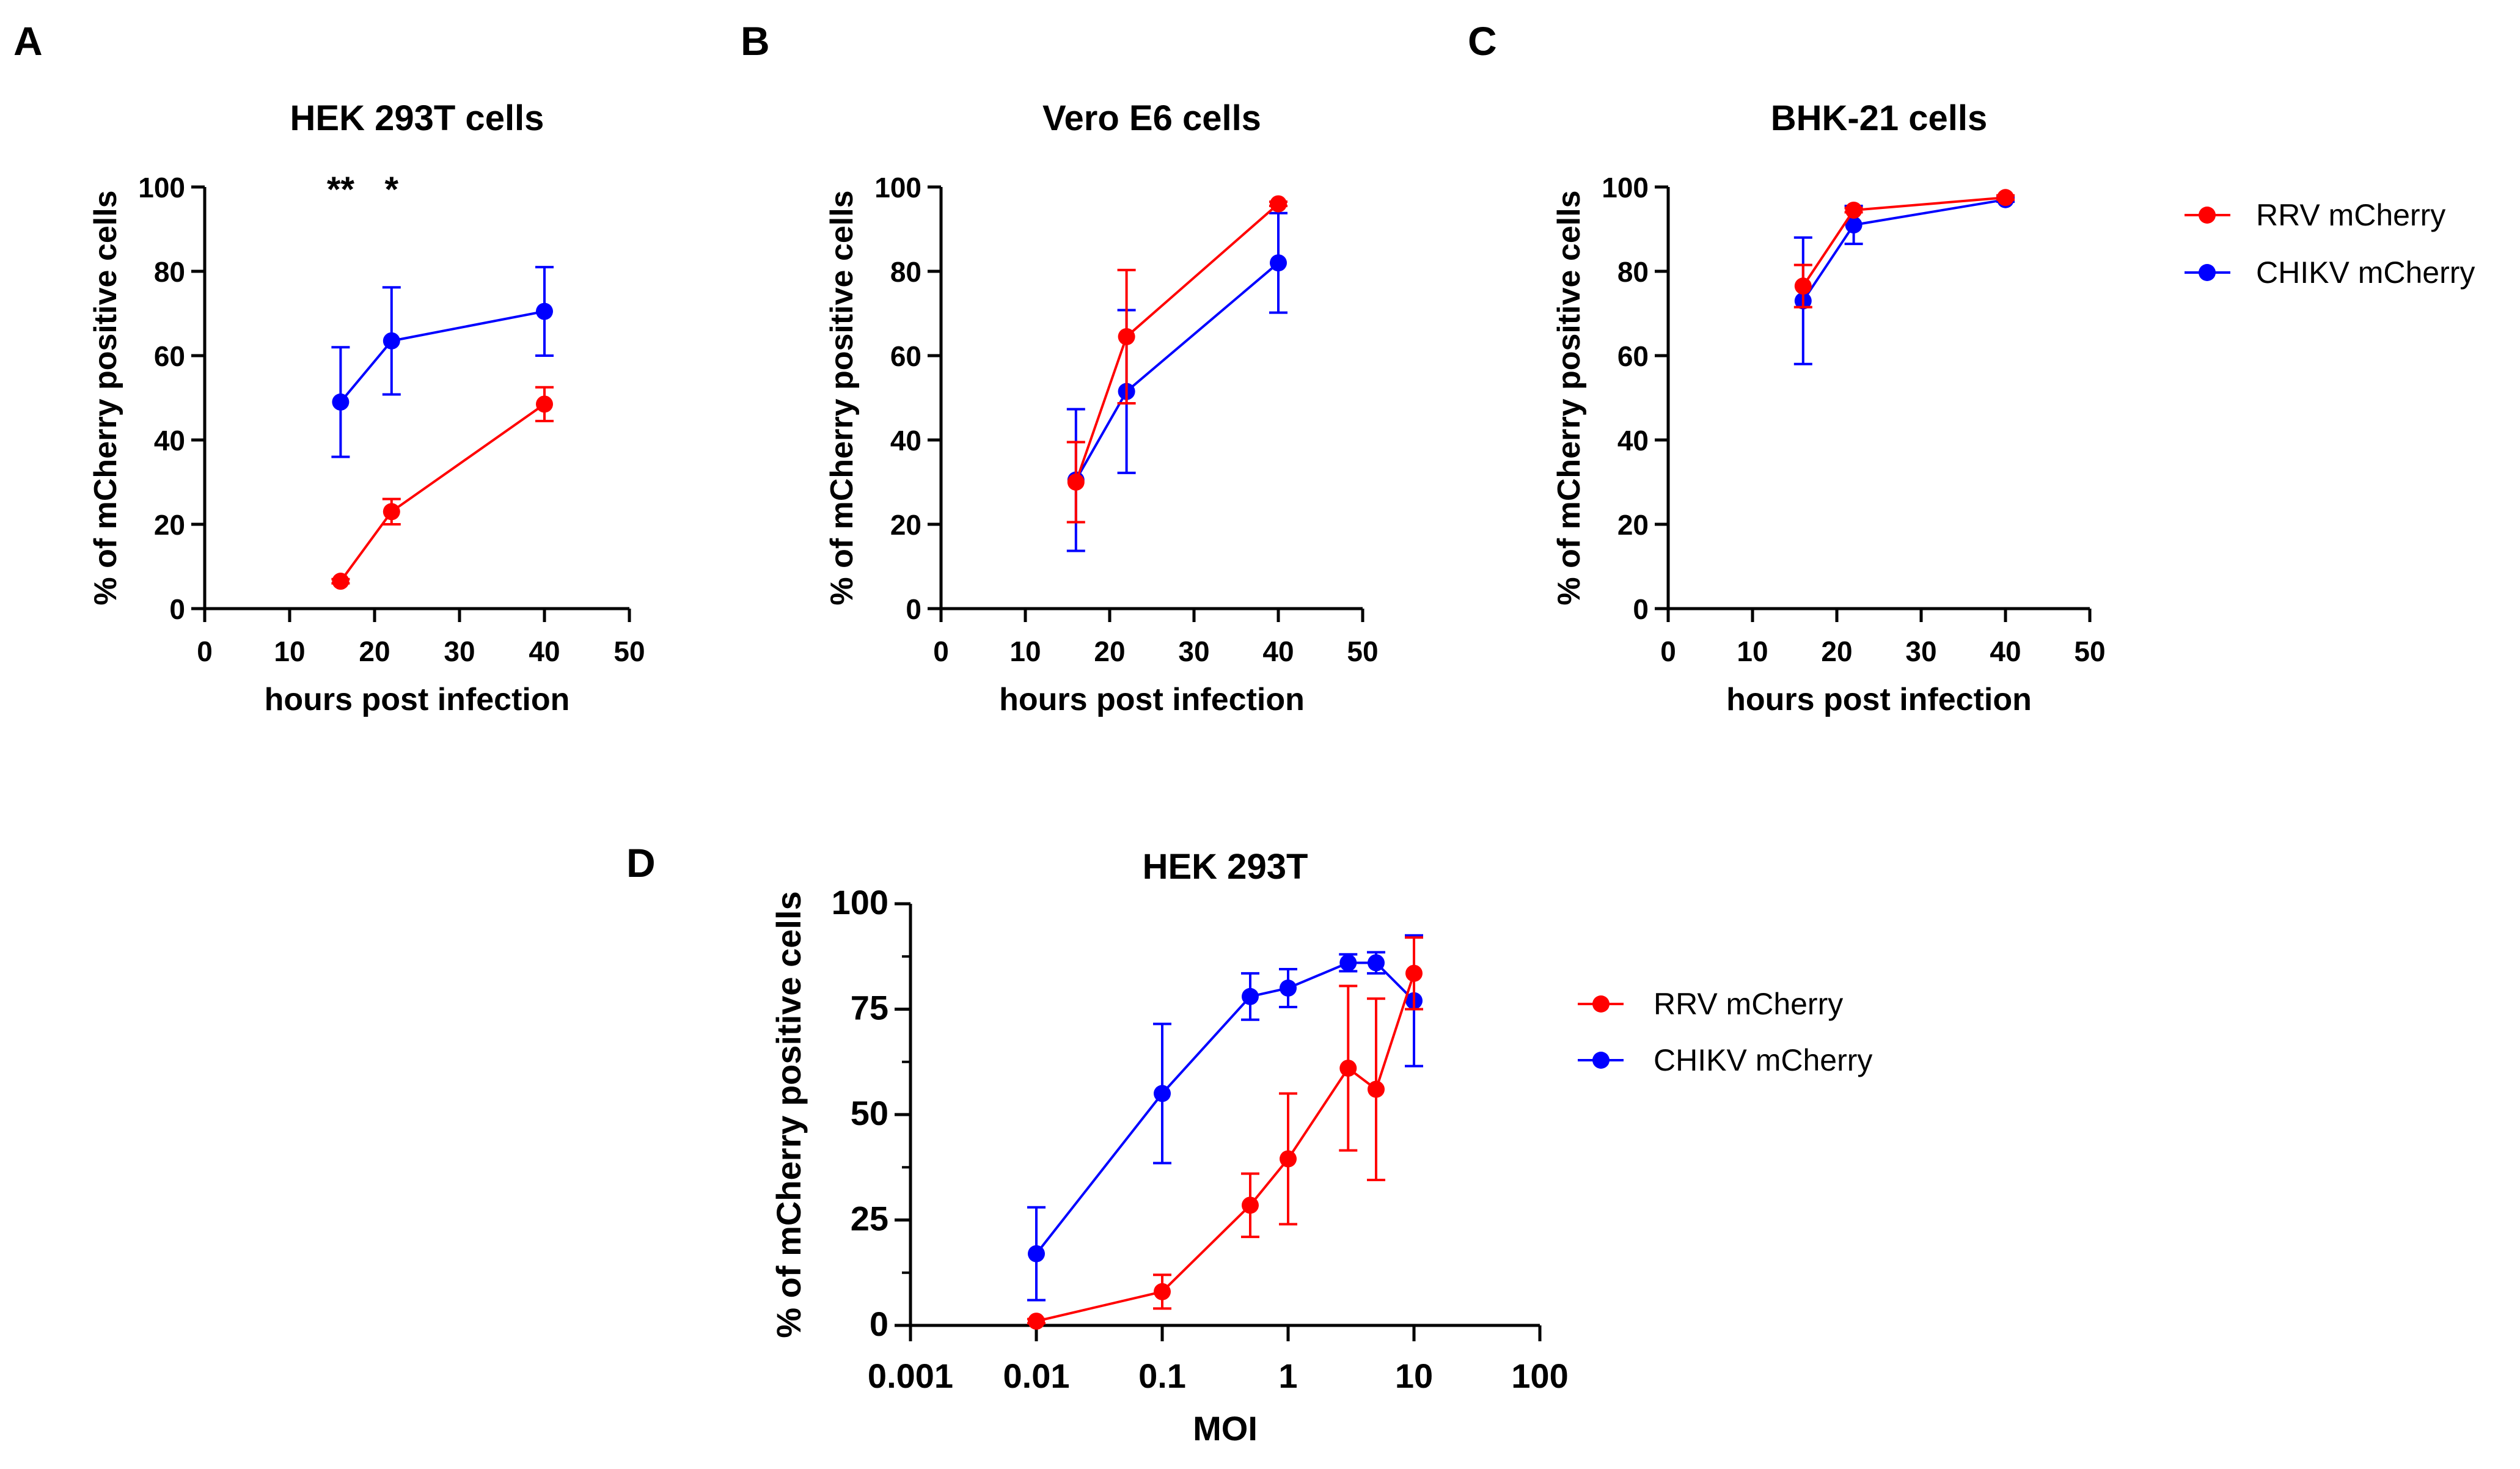 Image resolution: width=2520 pixels, height=1469 pixels. Describe the element at coordinates (105, 397) in the screenshot. I see `panel-a-y-axis-label: % of mCherry positive cells` at that location.